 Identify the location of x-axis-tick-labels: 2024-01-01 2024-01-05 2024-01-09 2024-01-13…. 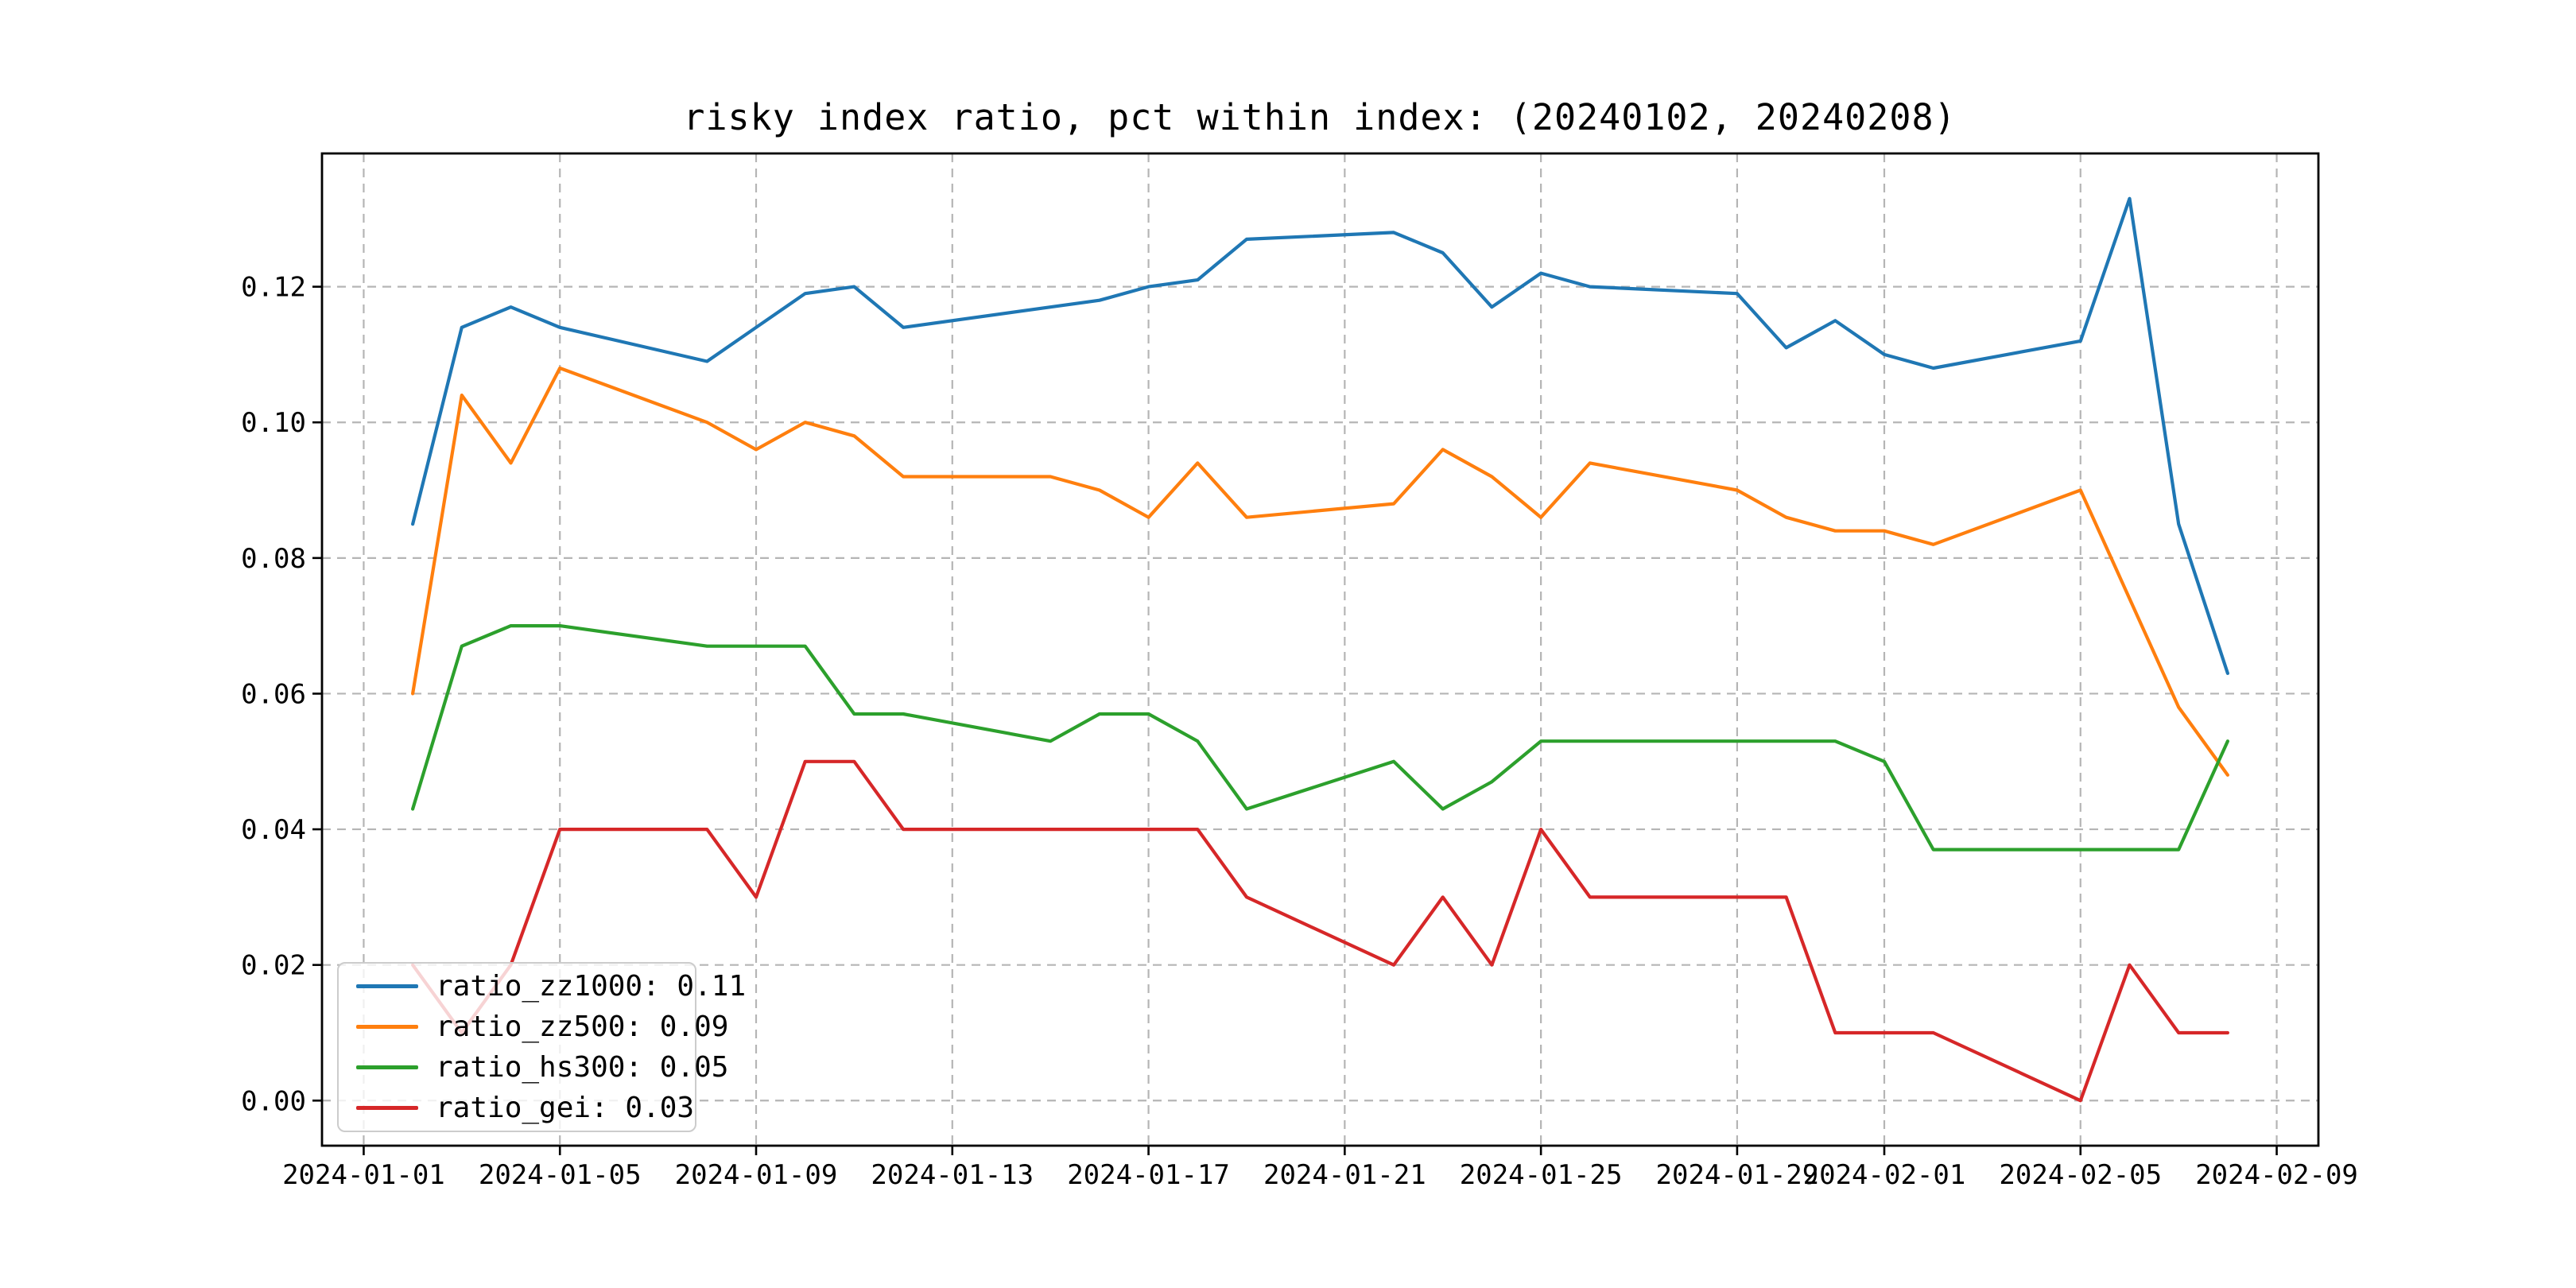
(1320, 1175).